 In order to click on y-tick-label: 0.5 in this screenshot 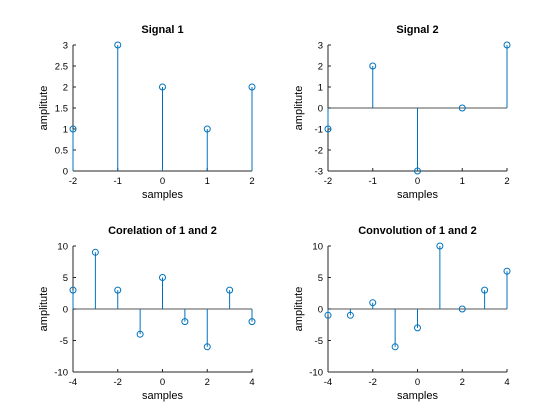, I will do `click(61, 151)`.